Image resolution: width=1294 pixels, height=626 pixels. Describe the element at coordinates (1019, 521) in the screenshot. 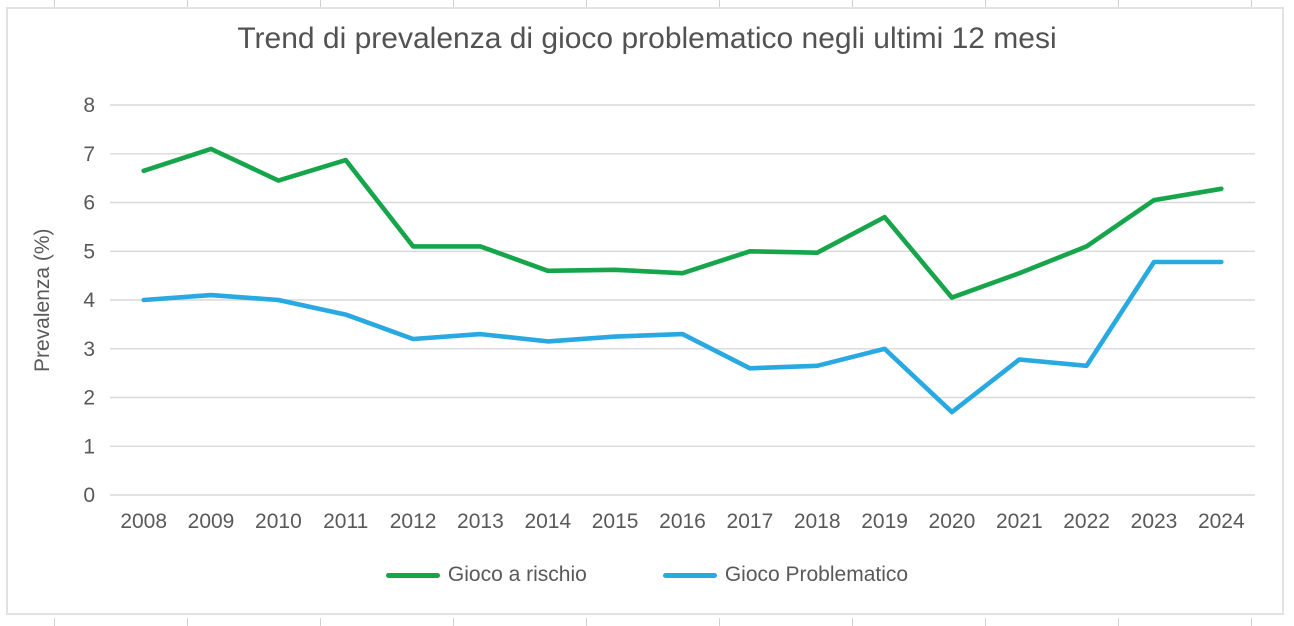

I see `svg-text: 2021` at that location.